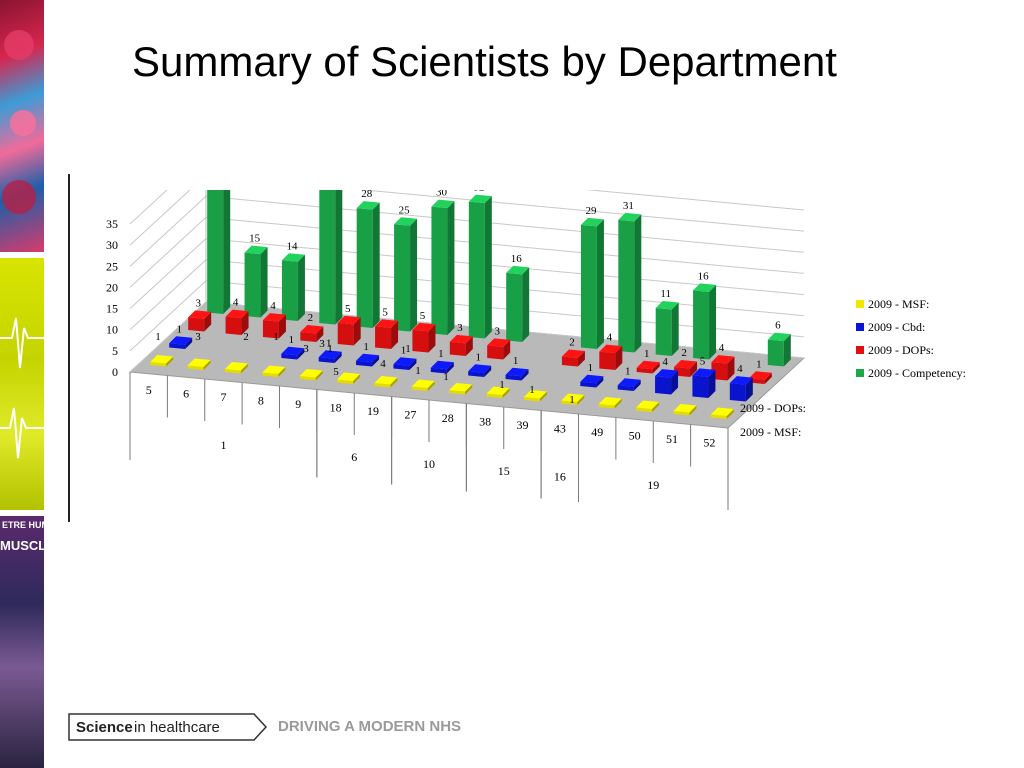 The height and width of the screenshot is (768, 1024). I want to click on strip-text-small: ETRE HUM, so click(23, 525).